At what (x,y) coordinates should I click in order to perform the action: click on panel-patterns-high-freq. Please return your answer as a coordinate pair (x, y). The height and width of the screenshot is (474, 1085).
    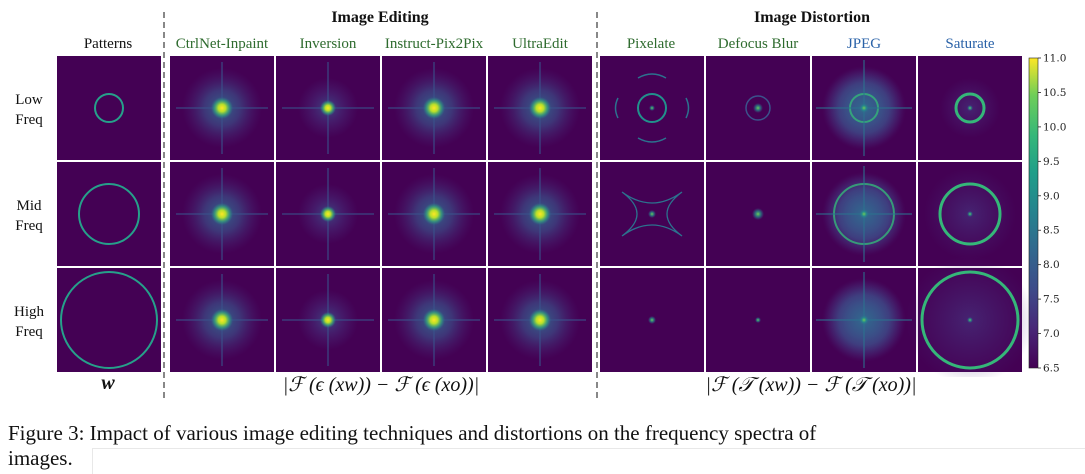
    Looking at the image, I should click on (109, 320).